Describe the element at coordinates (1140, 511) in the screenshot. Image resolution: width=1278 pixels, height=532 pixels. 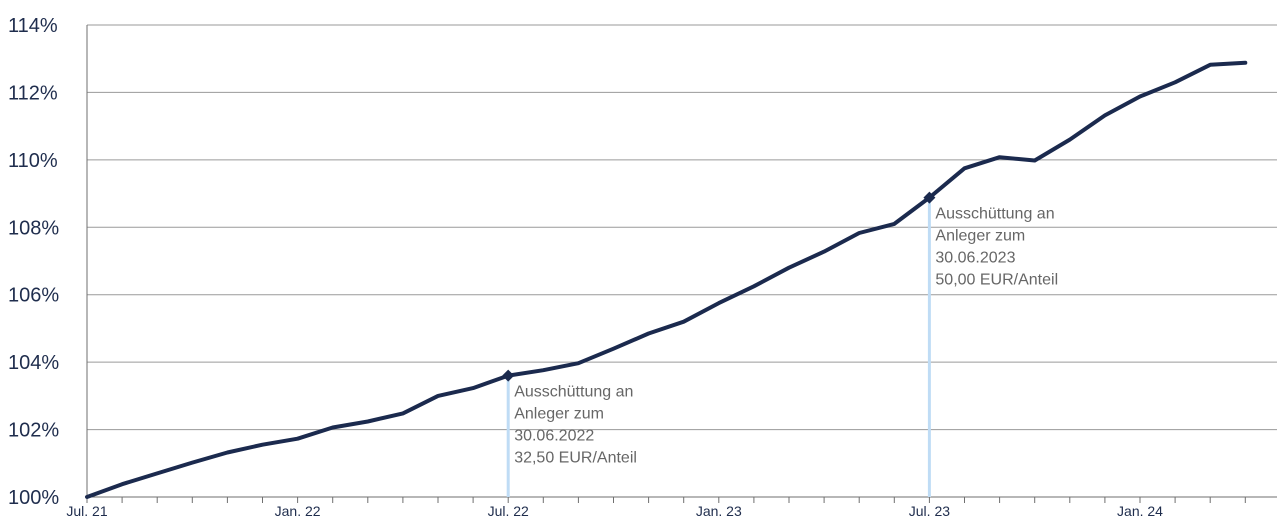
I see `x-tick-label: Jan. 24` at that location.